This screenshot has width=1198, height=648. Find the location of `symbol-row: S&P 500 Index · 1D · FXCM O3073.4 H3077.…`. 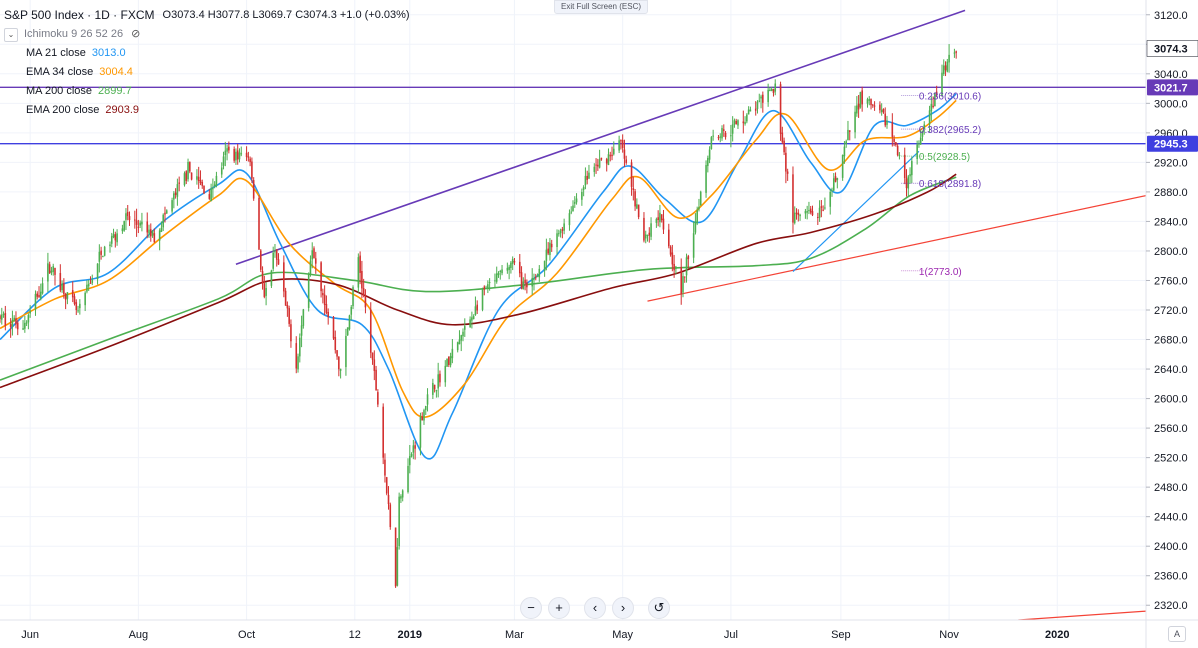

symbol-row: S&P 500 Index · 1D · FXCM O3073.4 H3077.… is located at coordinates (207, 15).